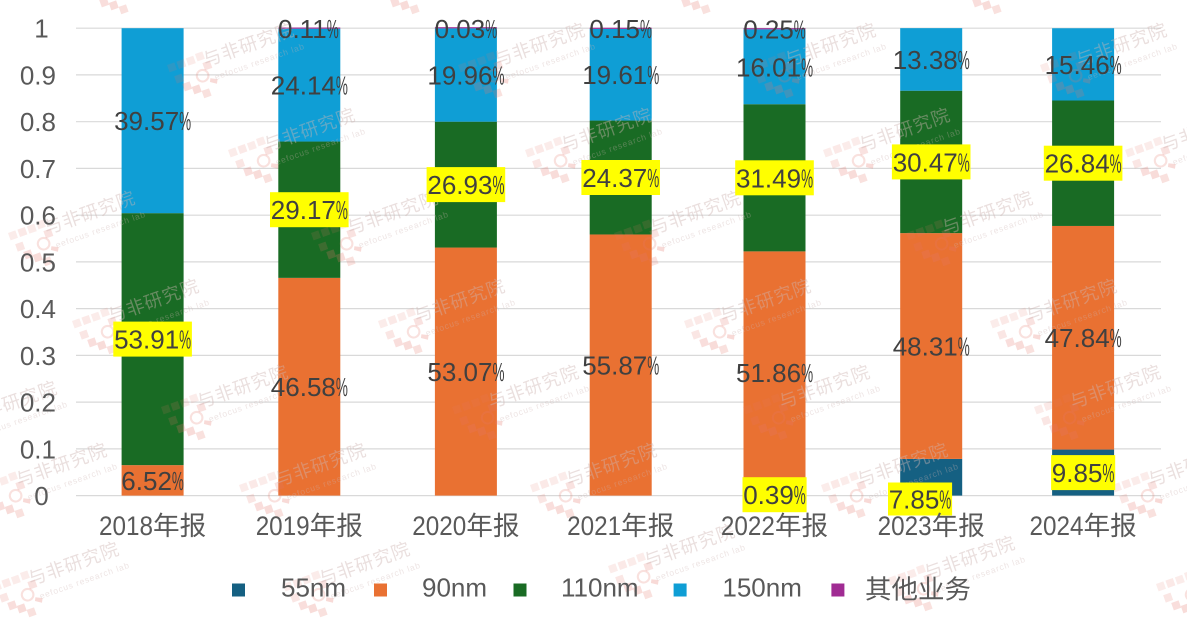 Image resolution: width=1187 pixels, height=629 pixels. I want to click on svg-text: 15.46%, so click(1083, 65).